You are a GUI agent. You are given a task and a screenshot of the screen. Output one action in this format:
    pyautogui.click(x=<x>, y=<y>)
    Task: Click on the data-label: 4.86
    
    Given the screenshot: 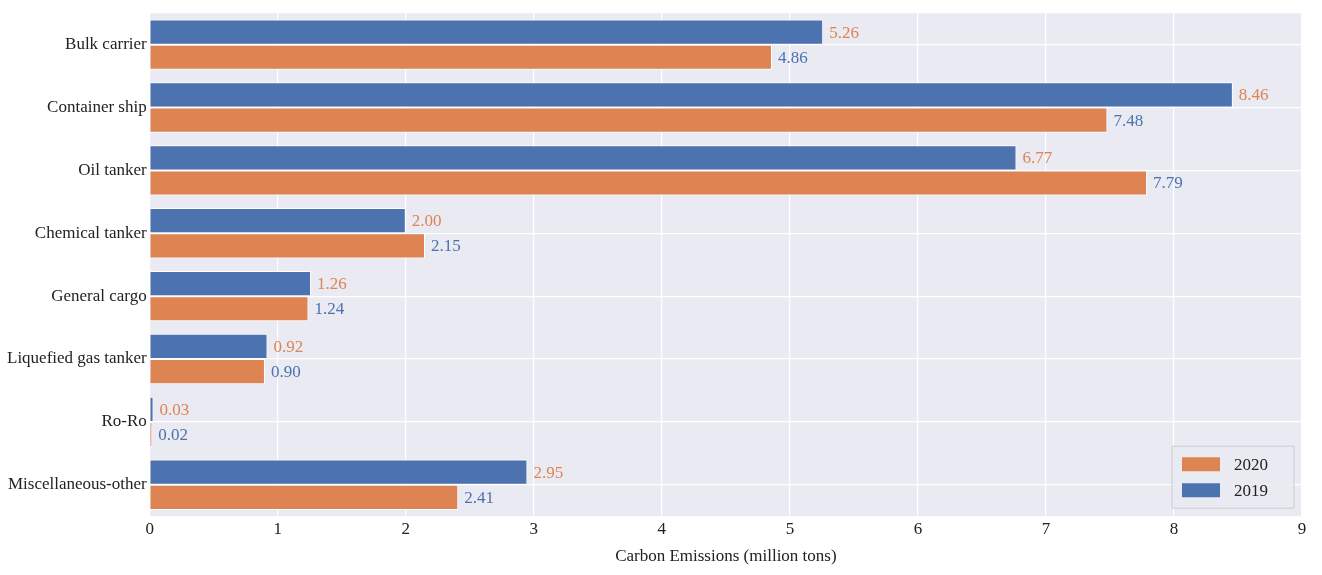 What is the action you would take?
    pyautogui.click(x=792, y=57)
    